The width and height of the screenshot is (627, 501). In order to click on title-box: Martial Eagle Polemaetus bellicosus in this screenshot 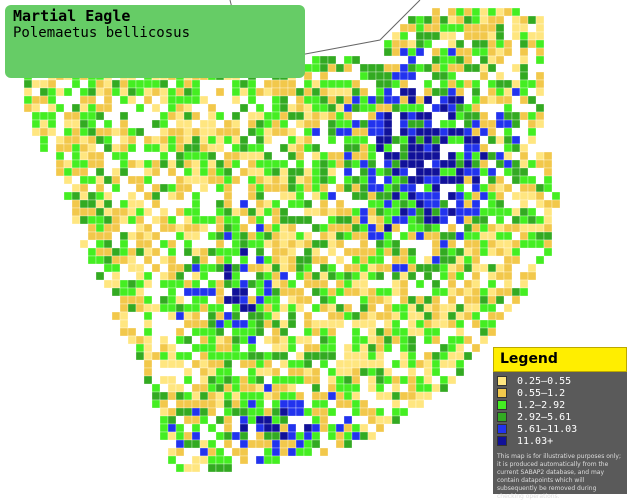, I will do `click(155, 41)`.